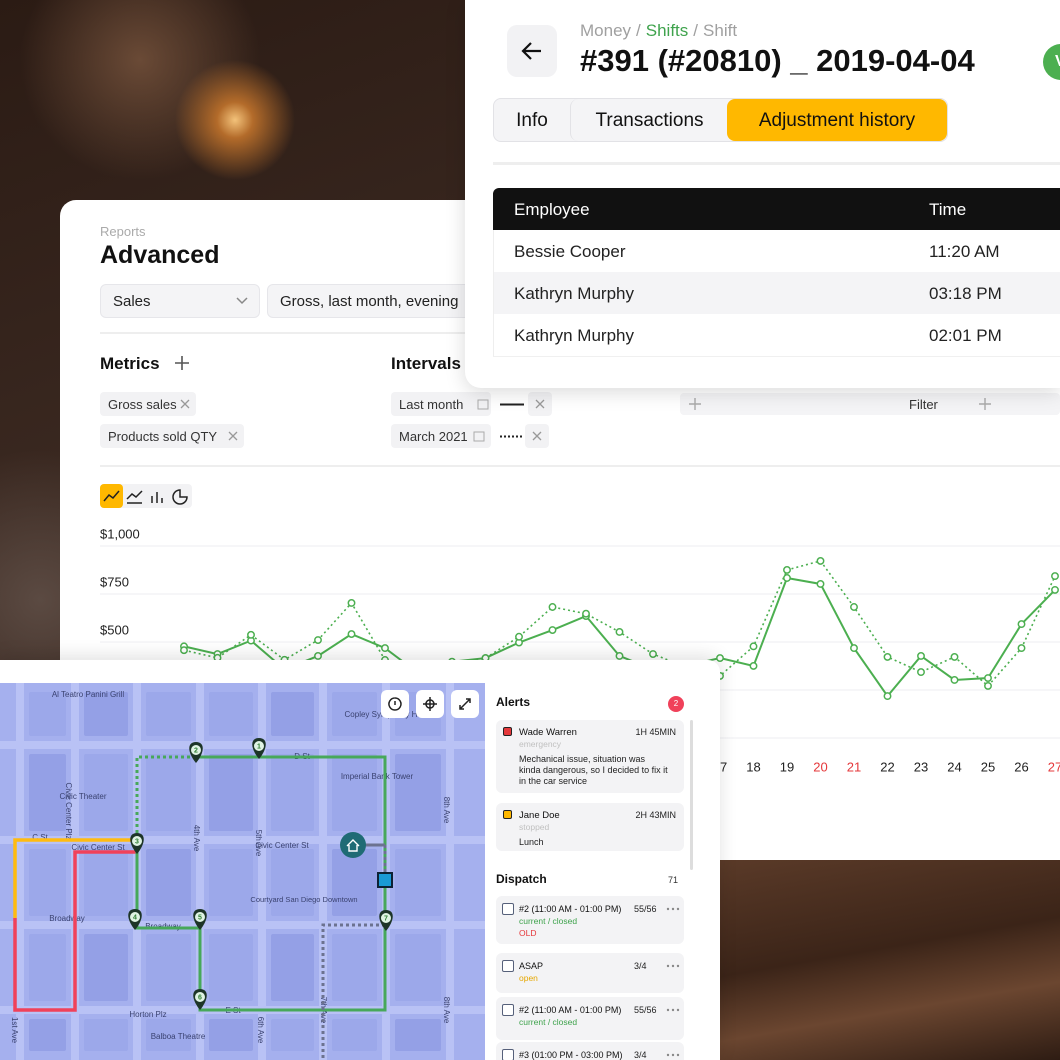  I want to click on dispatch-card: ASAP 3/4 open, so click(590, 973).